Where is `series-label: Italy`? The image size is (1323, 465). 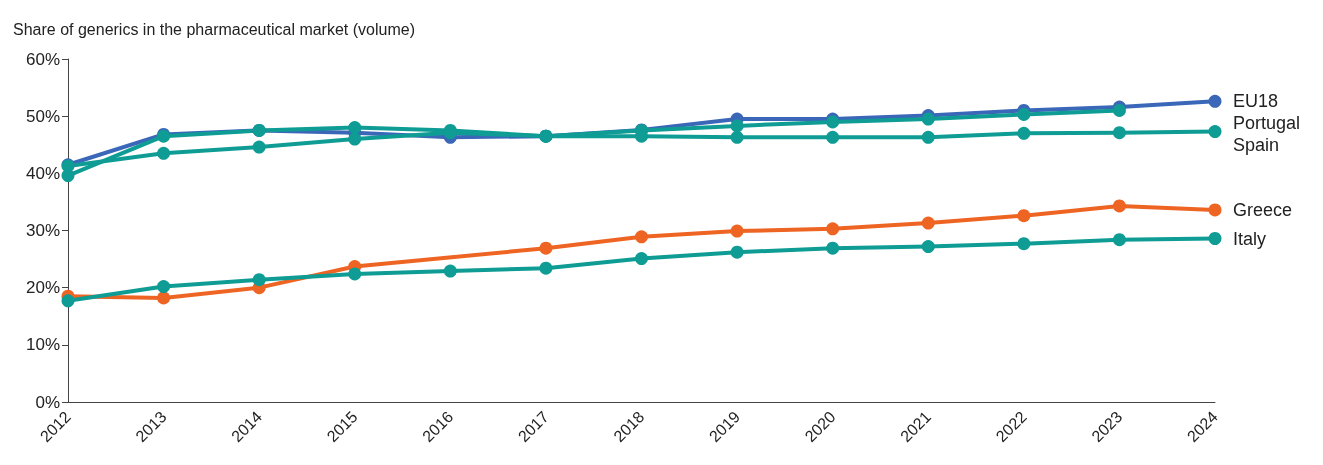
series-label: Italy is located at coordinates (1250, 238).